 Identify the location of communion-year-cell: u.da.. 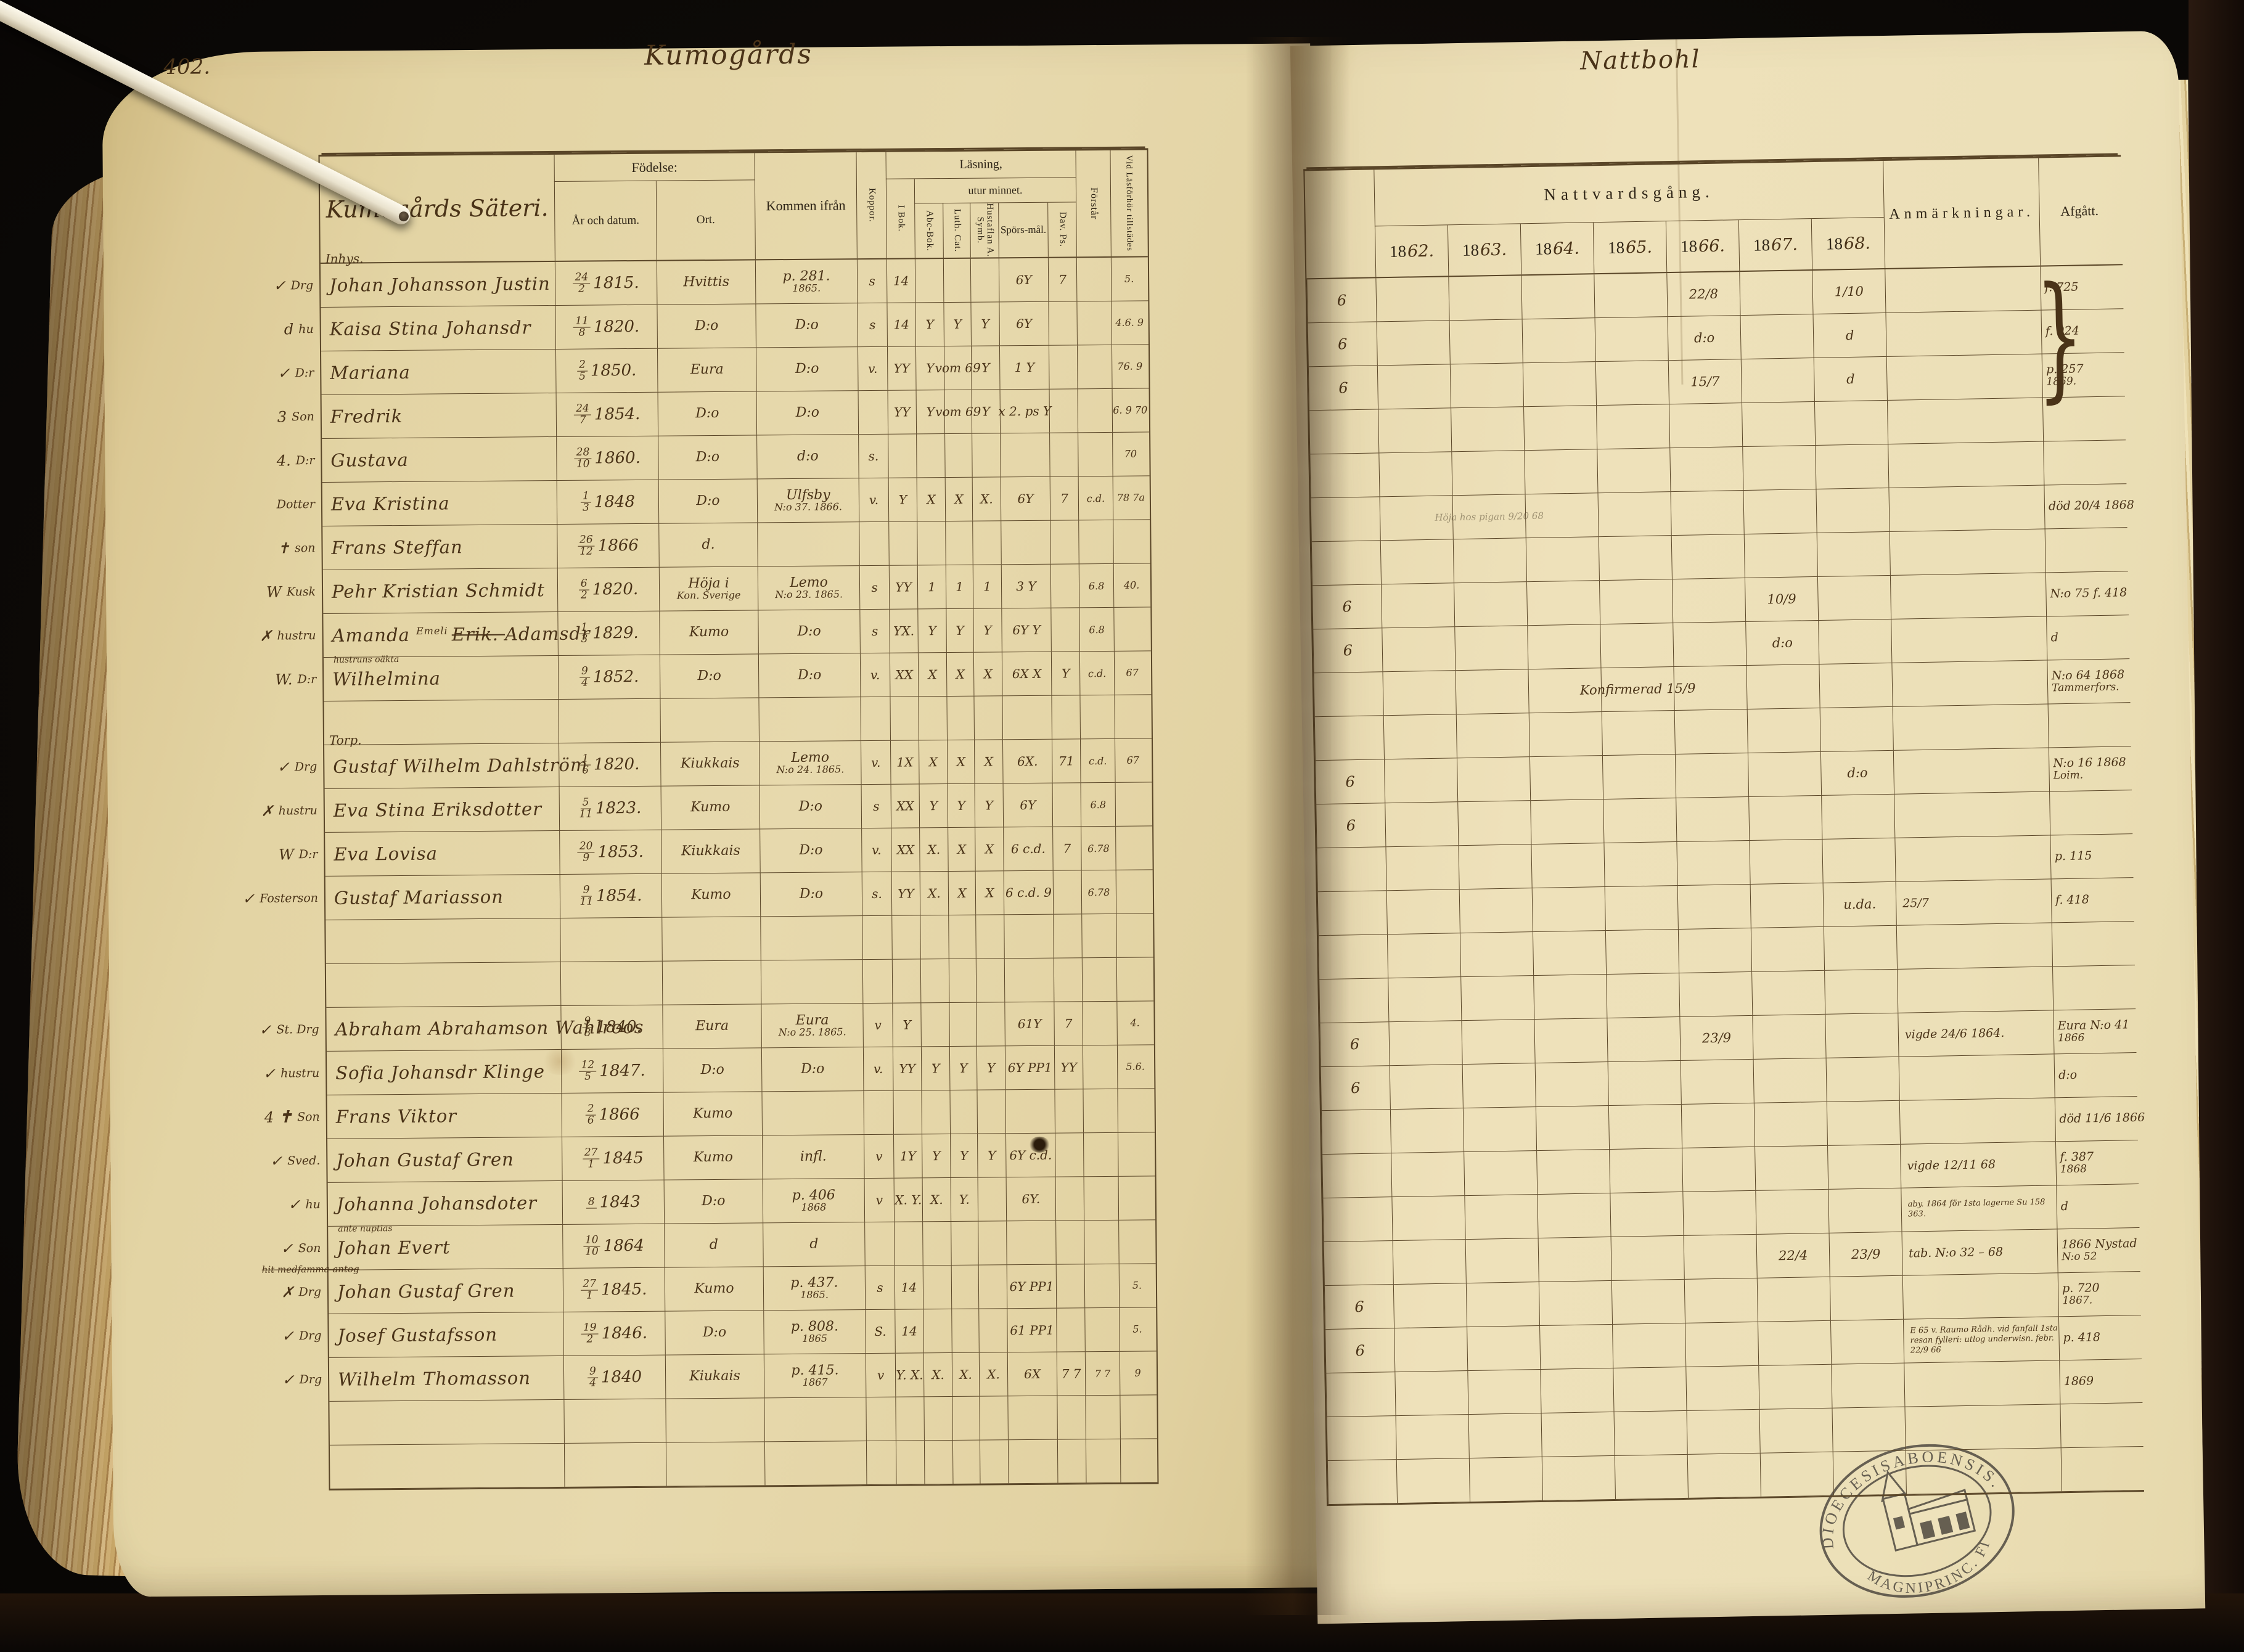
(1859, 903).